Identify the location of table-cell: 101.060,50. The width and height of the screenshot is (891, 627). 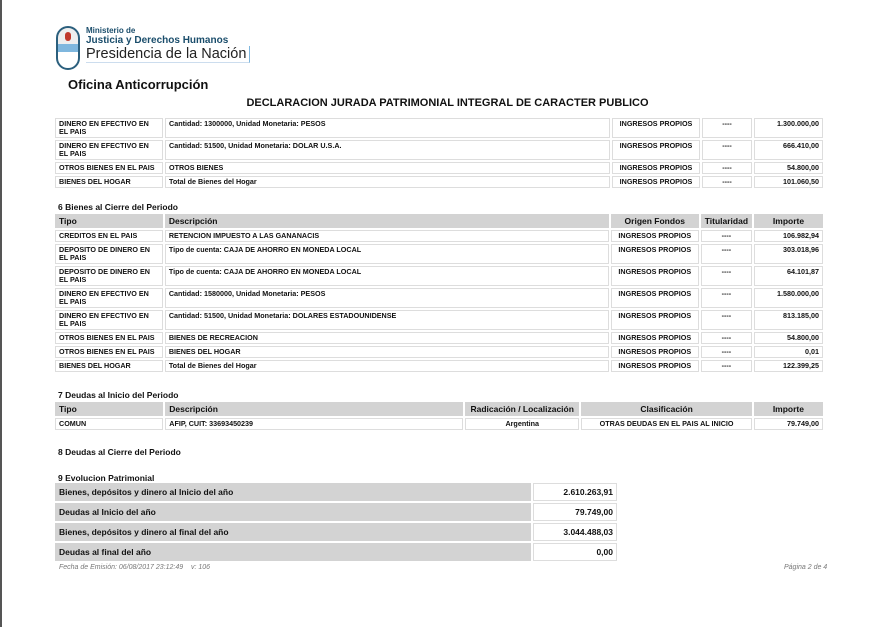
(788, 182).